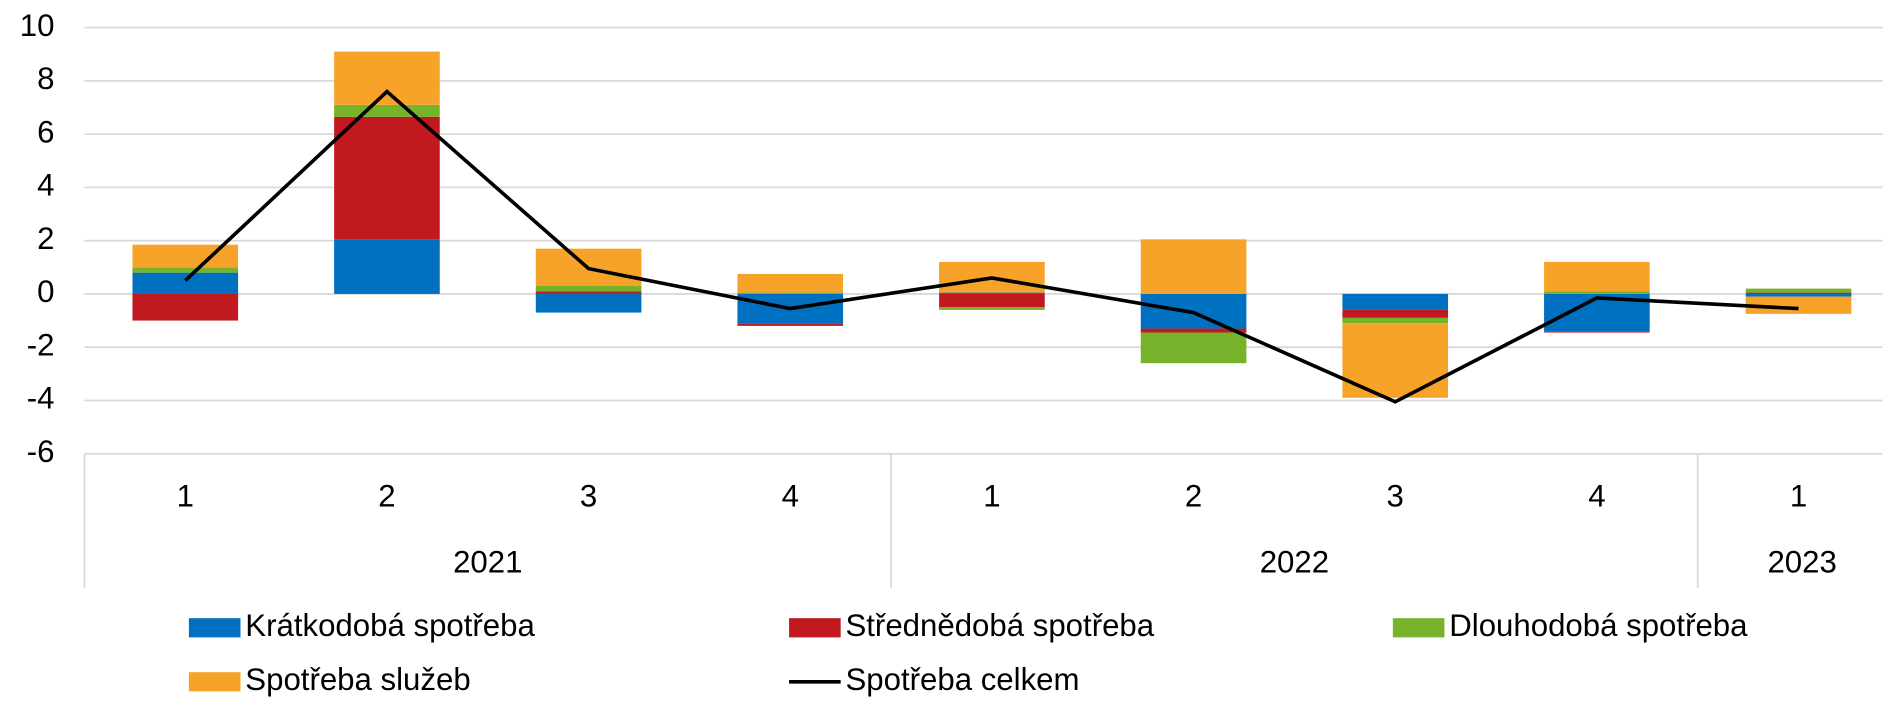  I want to click on legend-label: Dlouhodobá spotřeba, so click(1598, 625).